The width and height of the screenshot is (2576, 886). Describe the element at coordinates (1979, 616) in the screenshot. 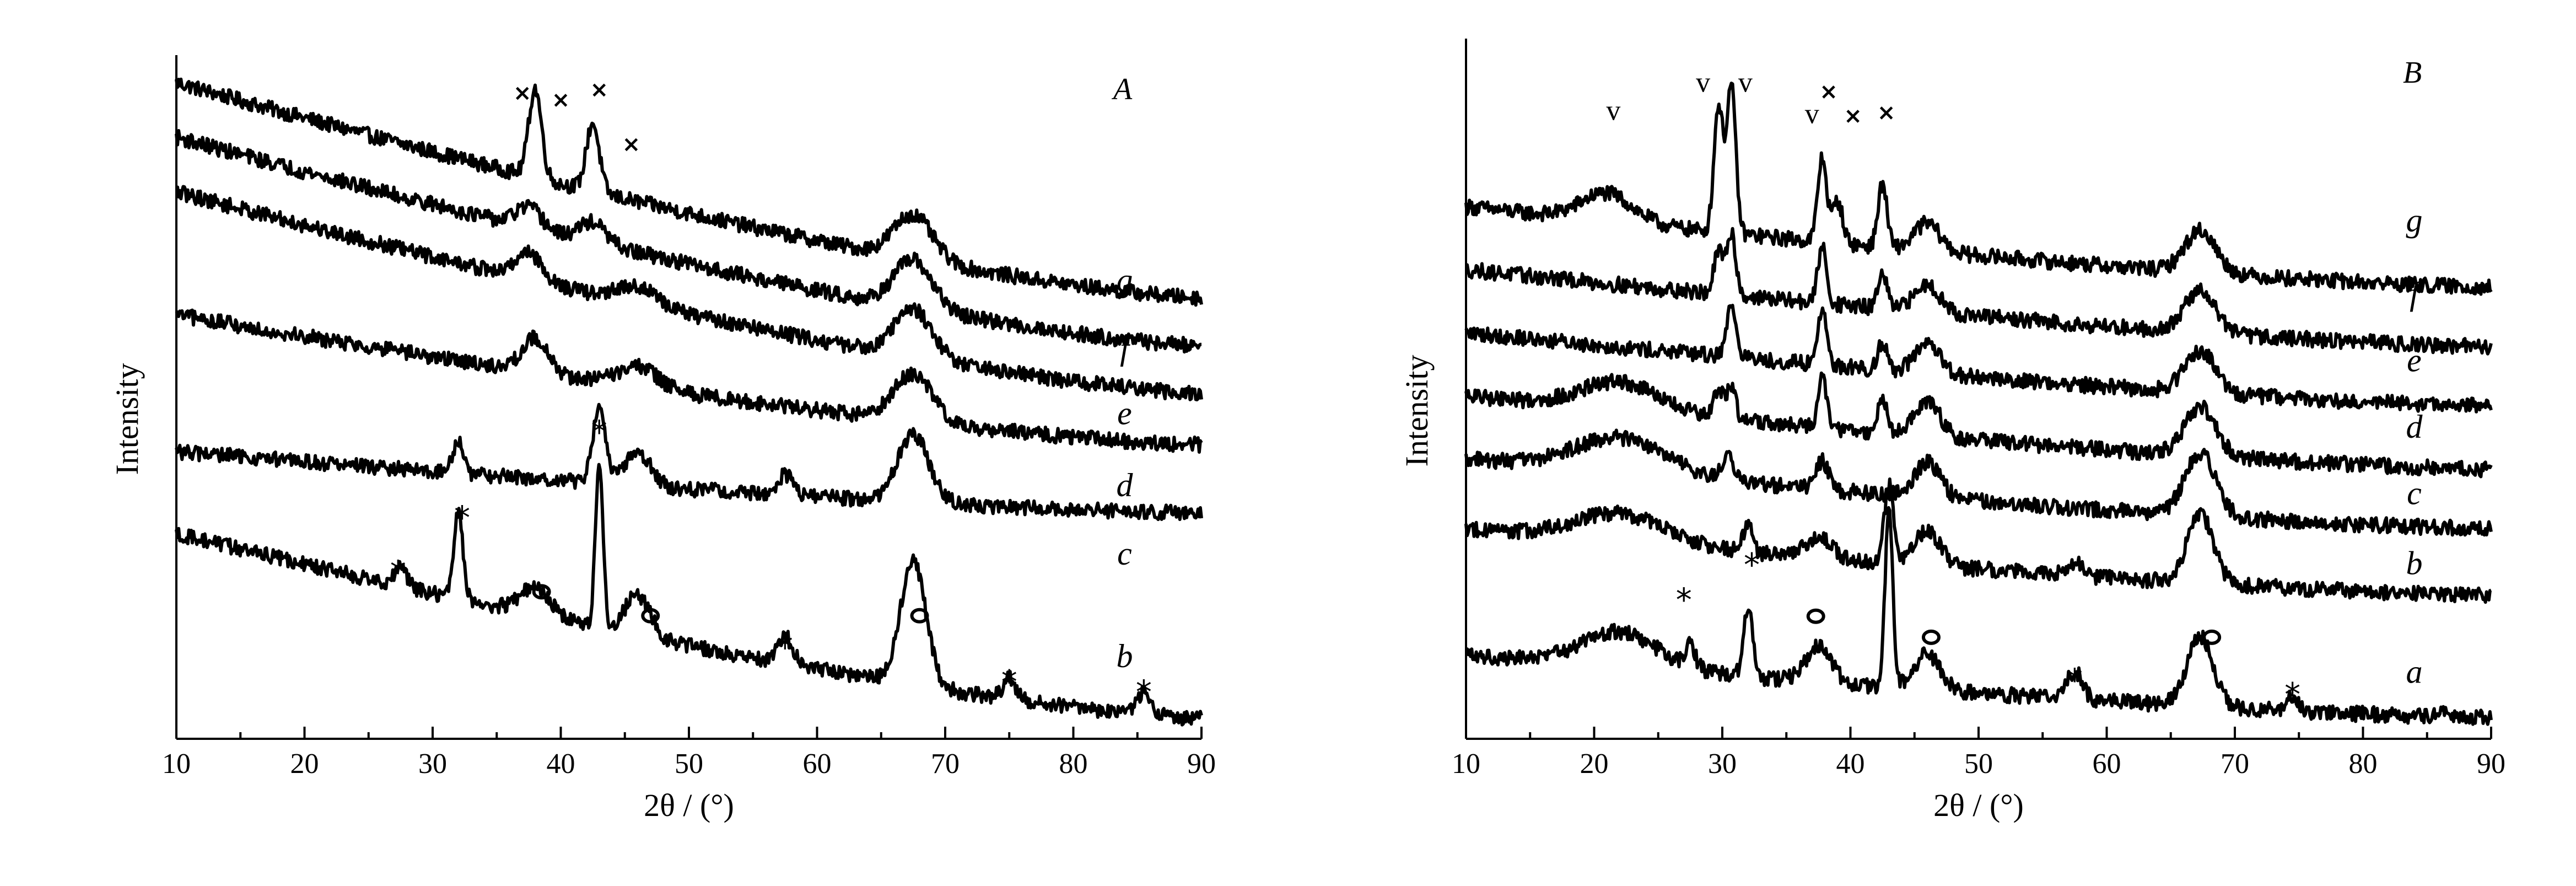

I see `series-line-a` at that location.